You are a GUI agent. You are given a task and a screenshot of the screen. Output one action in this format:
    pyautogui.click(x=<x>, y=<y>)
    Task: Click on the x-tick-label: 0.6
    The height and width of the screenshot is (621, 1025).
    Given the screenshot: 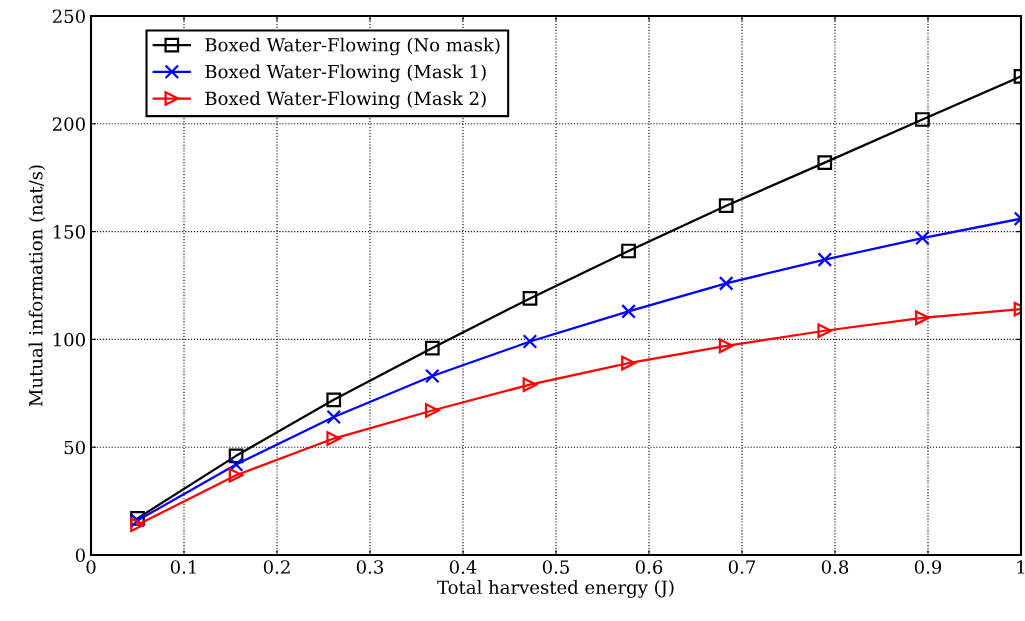 What is the action you would take?
    pyautogui.click(x=649, y=567)
    